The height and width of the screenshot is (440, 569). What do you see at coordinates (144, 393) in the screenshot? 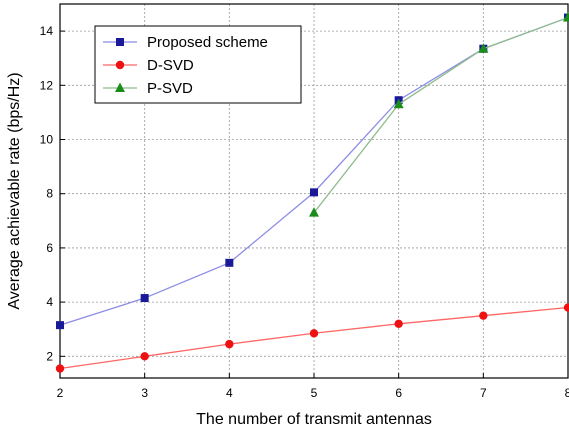
I see `x-tick-label: 3` at bounding box center [144, 393].